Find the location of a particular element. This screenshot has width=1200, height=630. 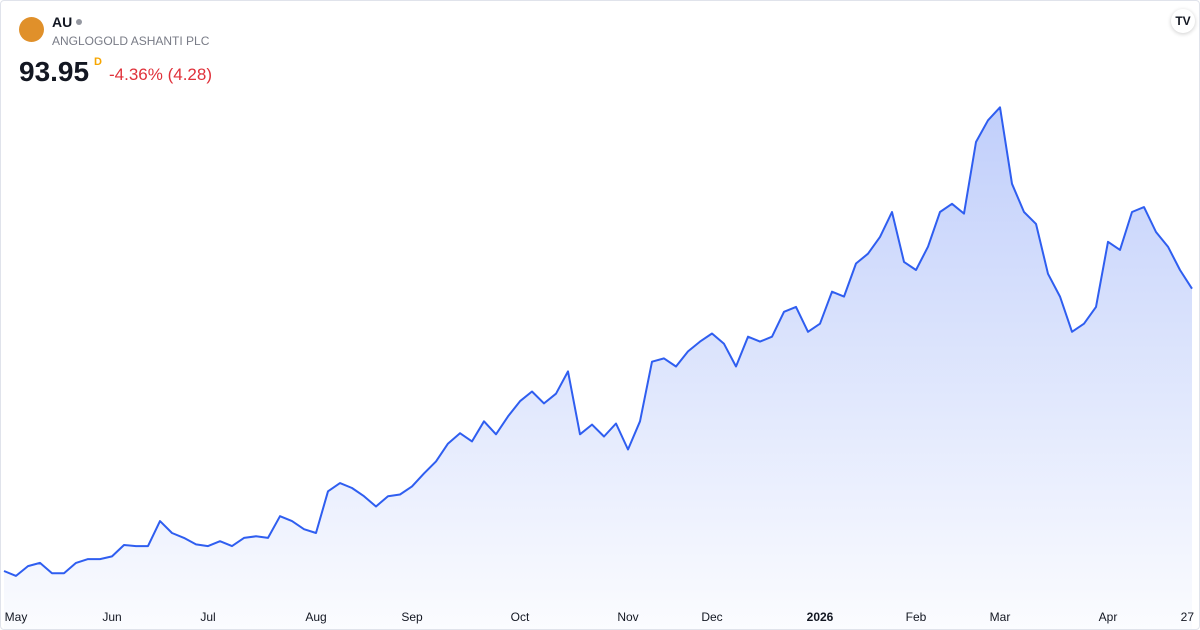

x-tick-label: Feb is located at coordinates (916, 617).